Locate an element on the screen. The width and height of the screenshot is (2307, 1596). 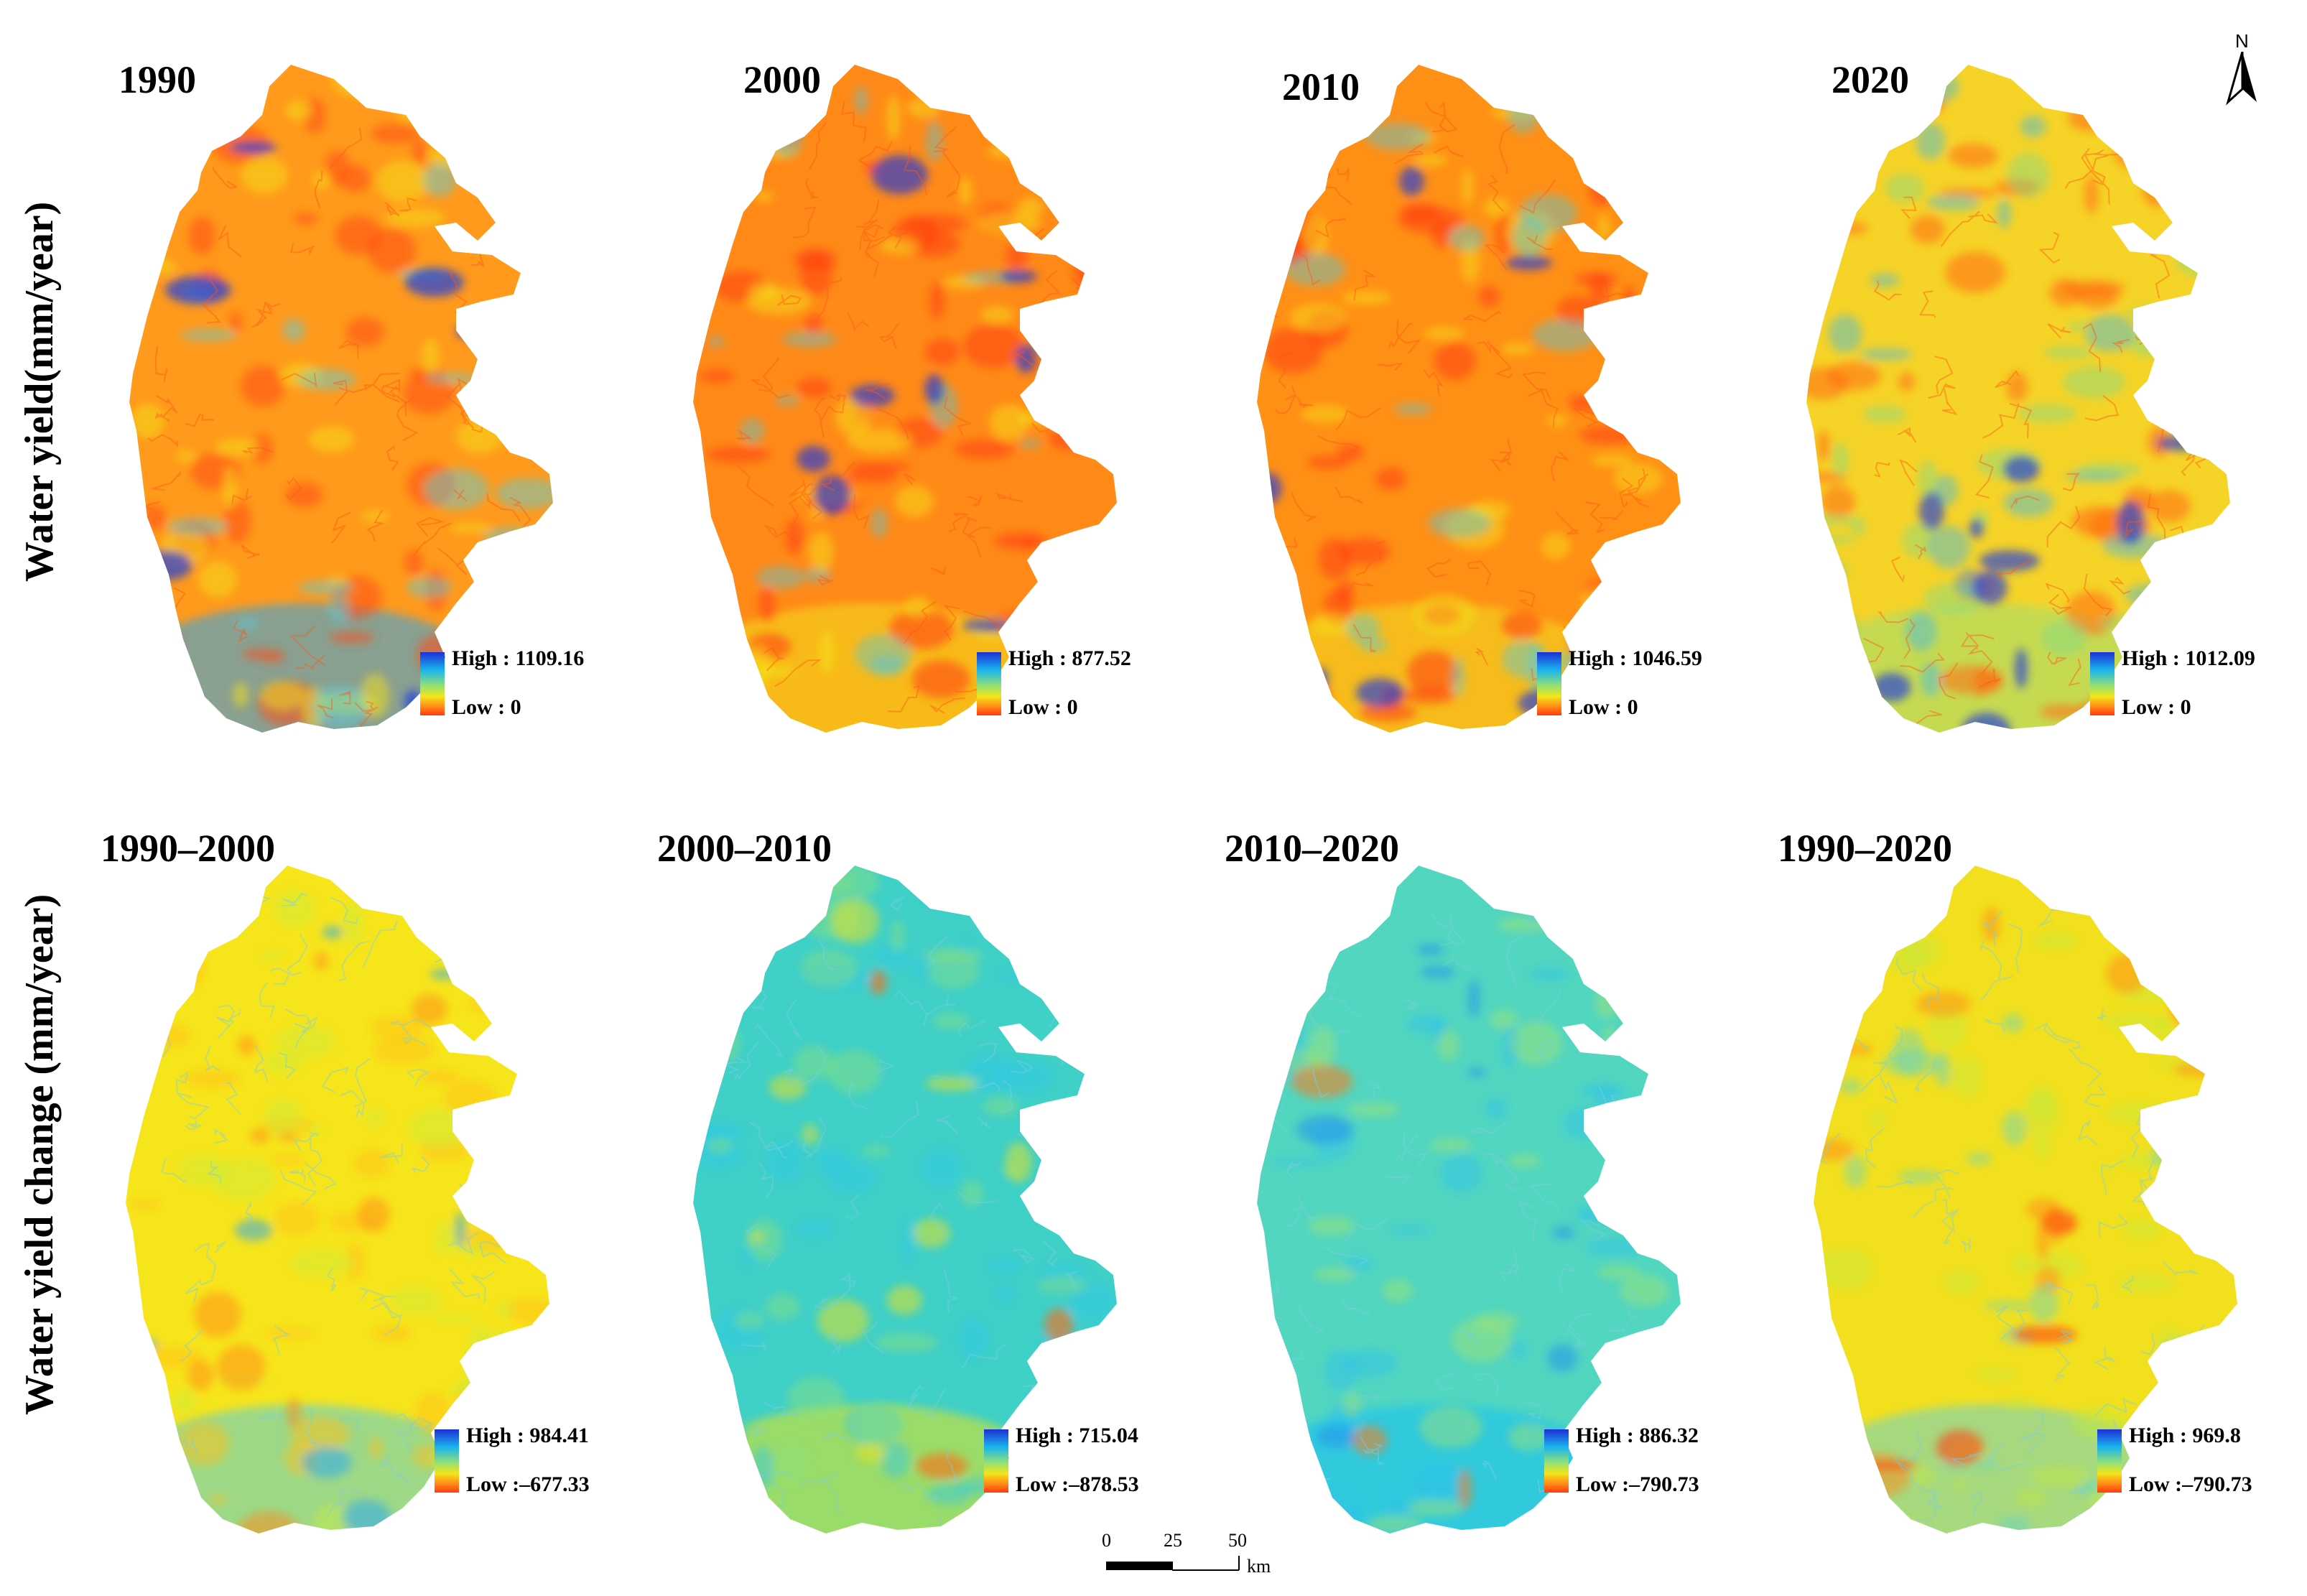
water-yield-map-2000 is located at coordinates (905, 399).